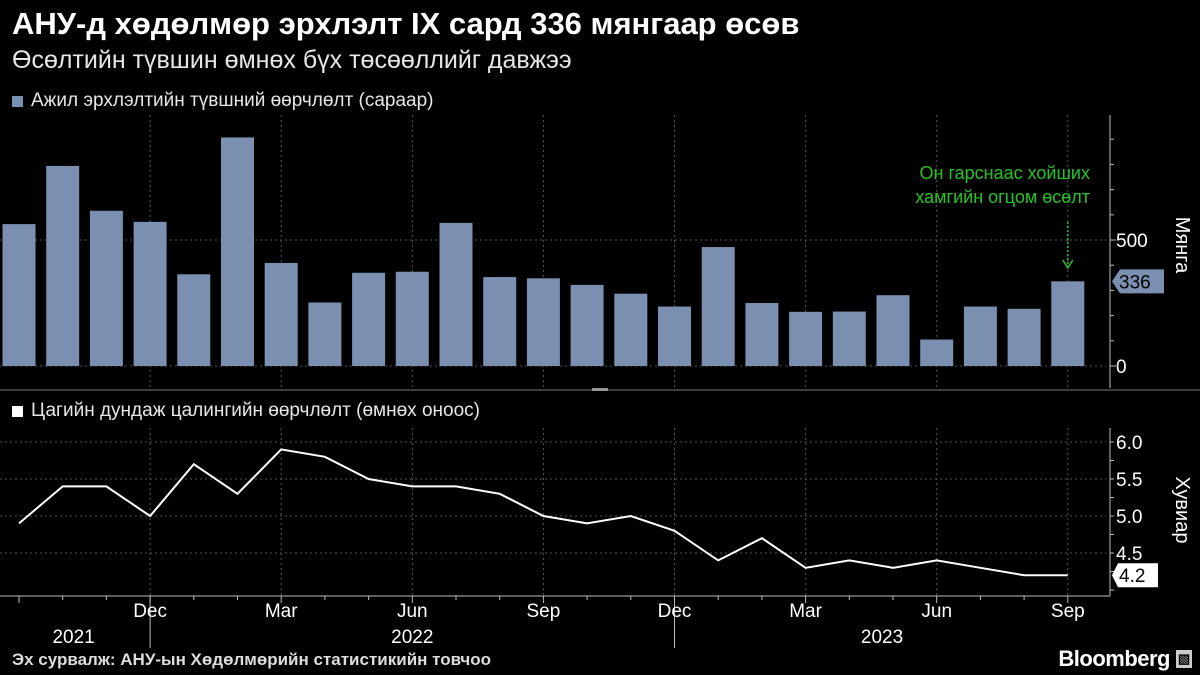  Describe the element at coordinates (1114, 658) in the screenshot. I see `brand-logo: Bloomberg` at that location.